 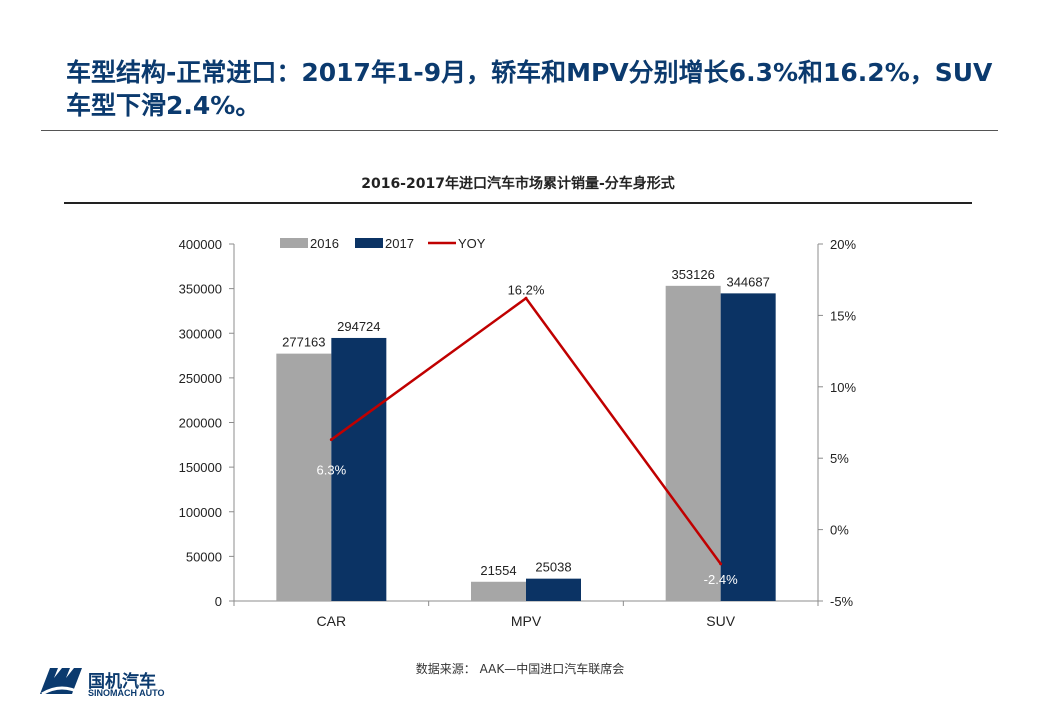 What do you see at coordinates (204, 556) in the screenshot?
I see `y-tick-label: 50000` at bounding box center [204, 556].